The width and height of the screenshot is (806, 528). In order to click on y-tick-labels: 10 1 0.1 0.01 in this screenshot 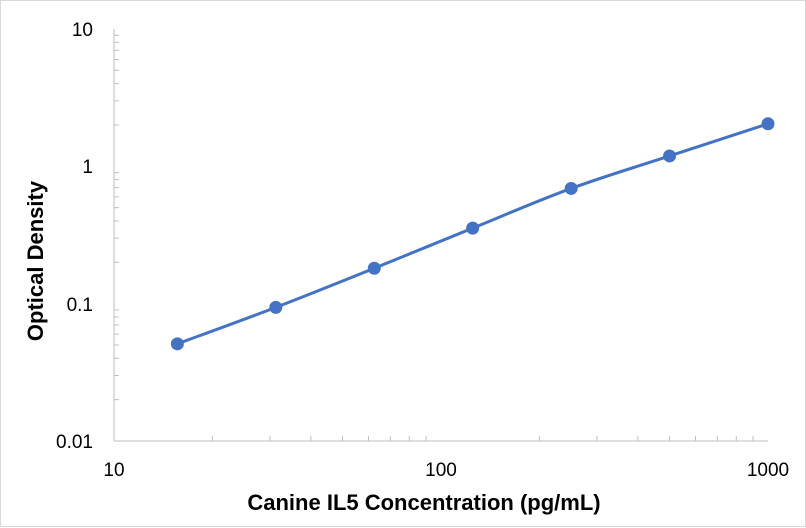, I will do `click(74, 236)`.